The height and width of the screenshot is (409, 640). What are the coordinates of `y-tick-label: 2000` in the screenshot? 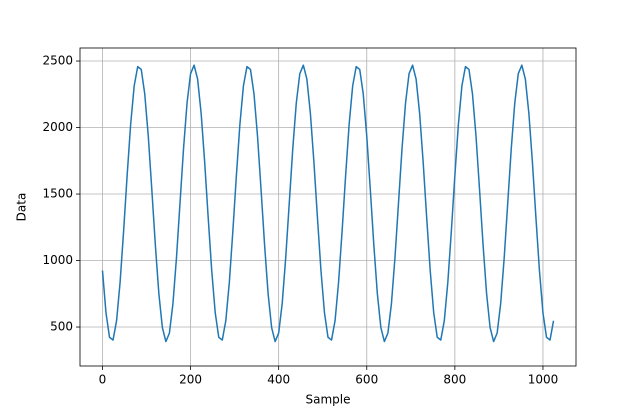 It's located at (57, 127).